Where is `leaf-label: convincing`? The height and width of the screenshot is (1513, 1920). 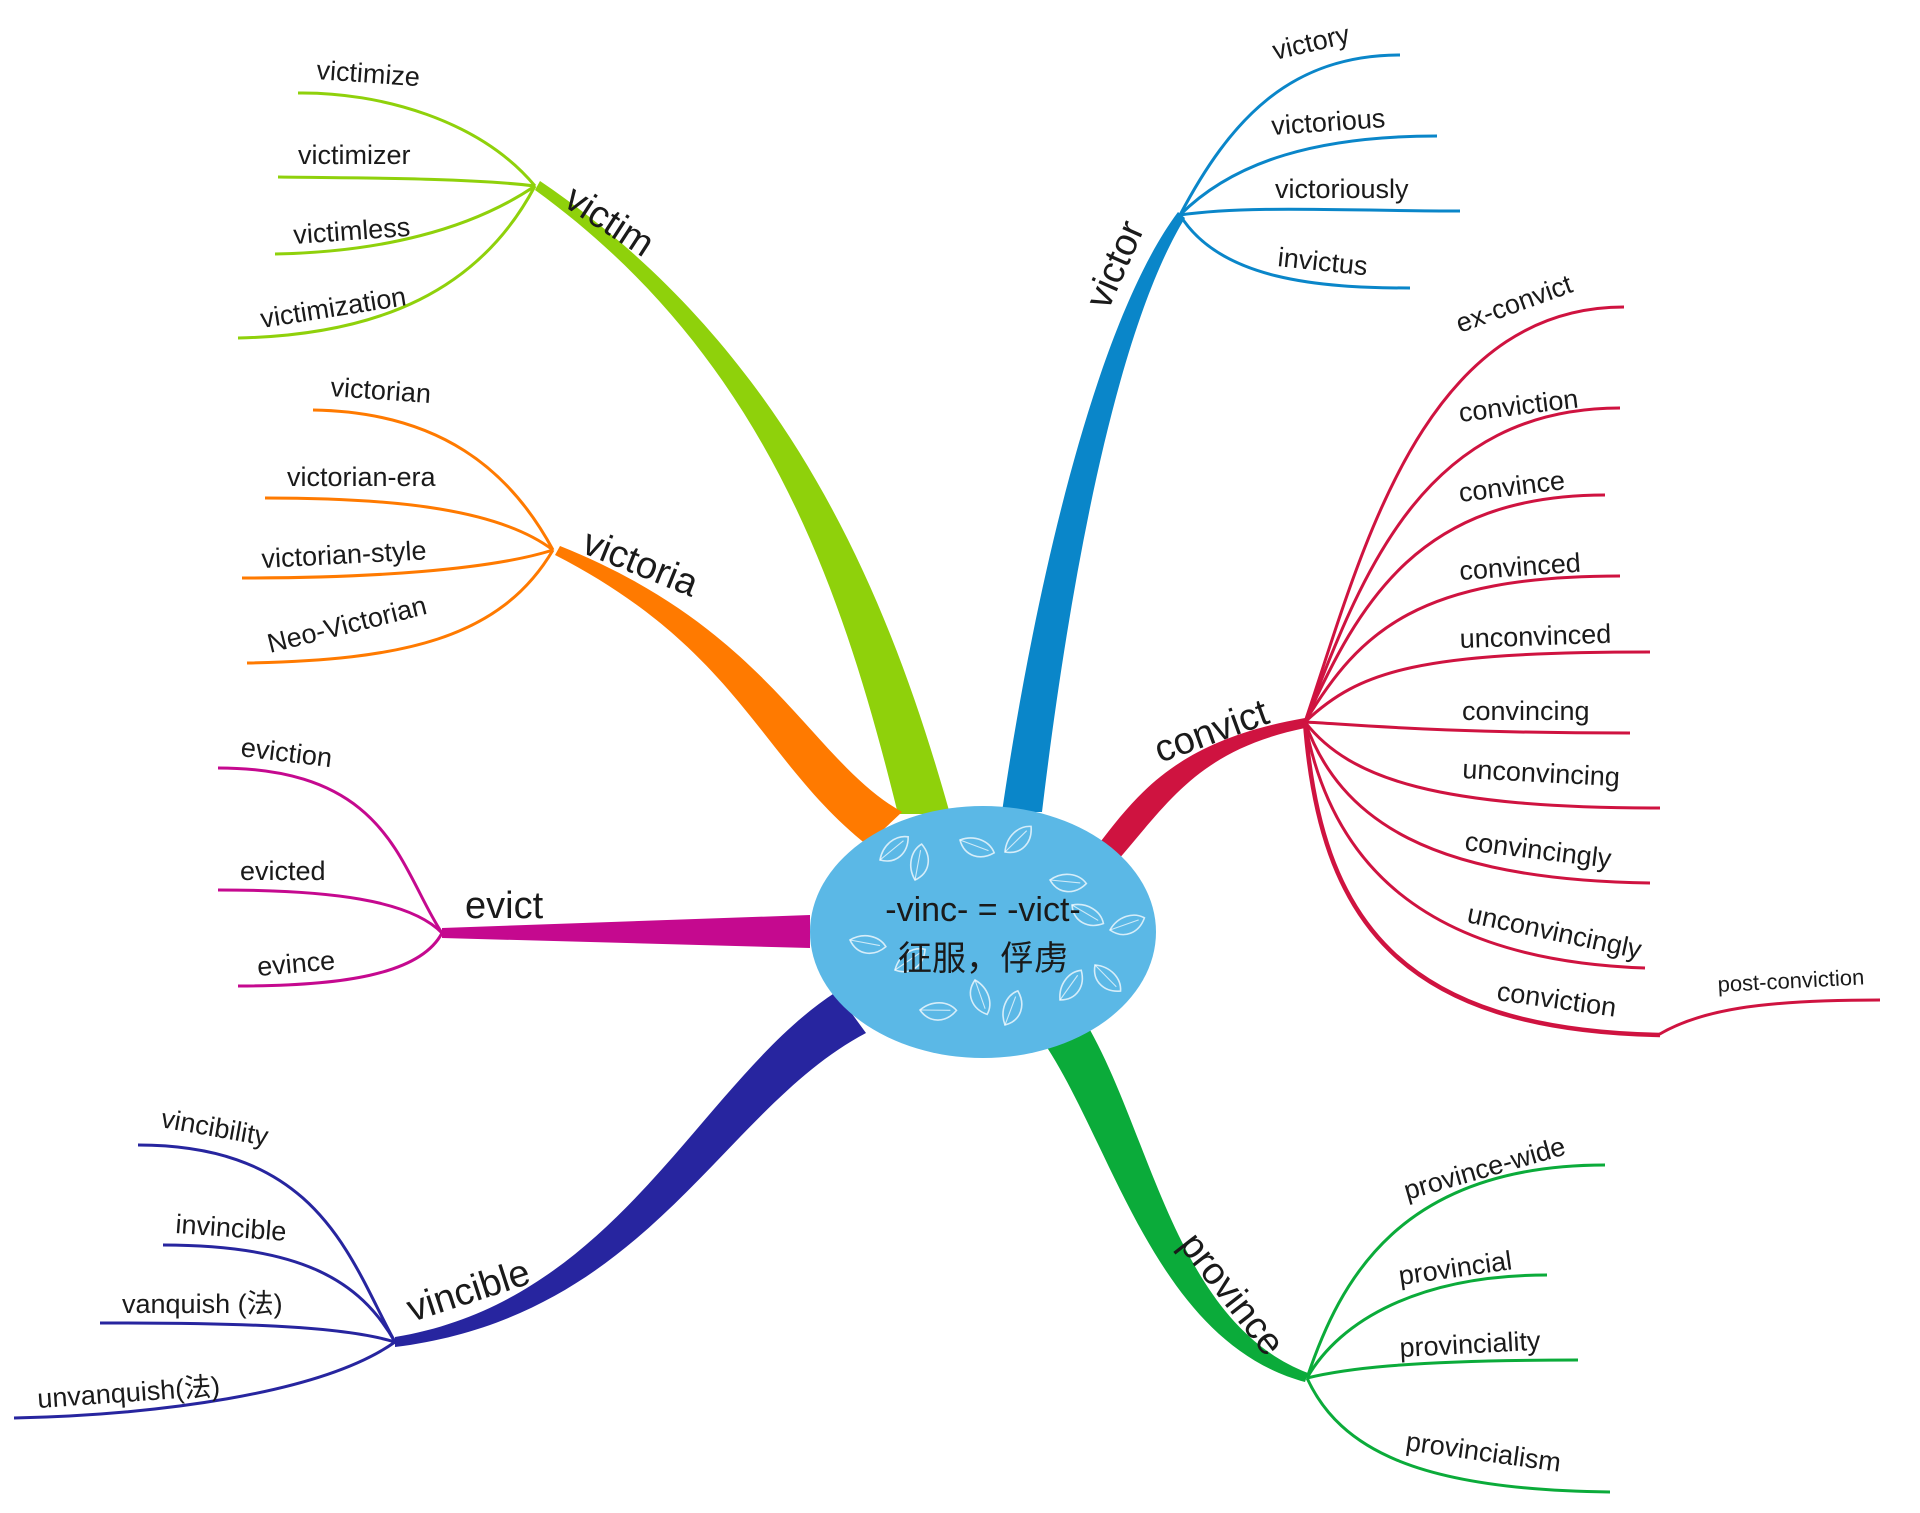 leaf-label: convincing is located at coordinates (1526, 711).